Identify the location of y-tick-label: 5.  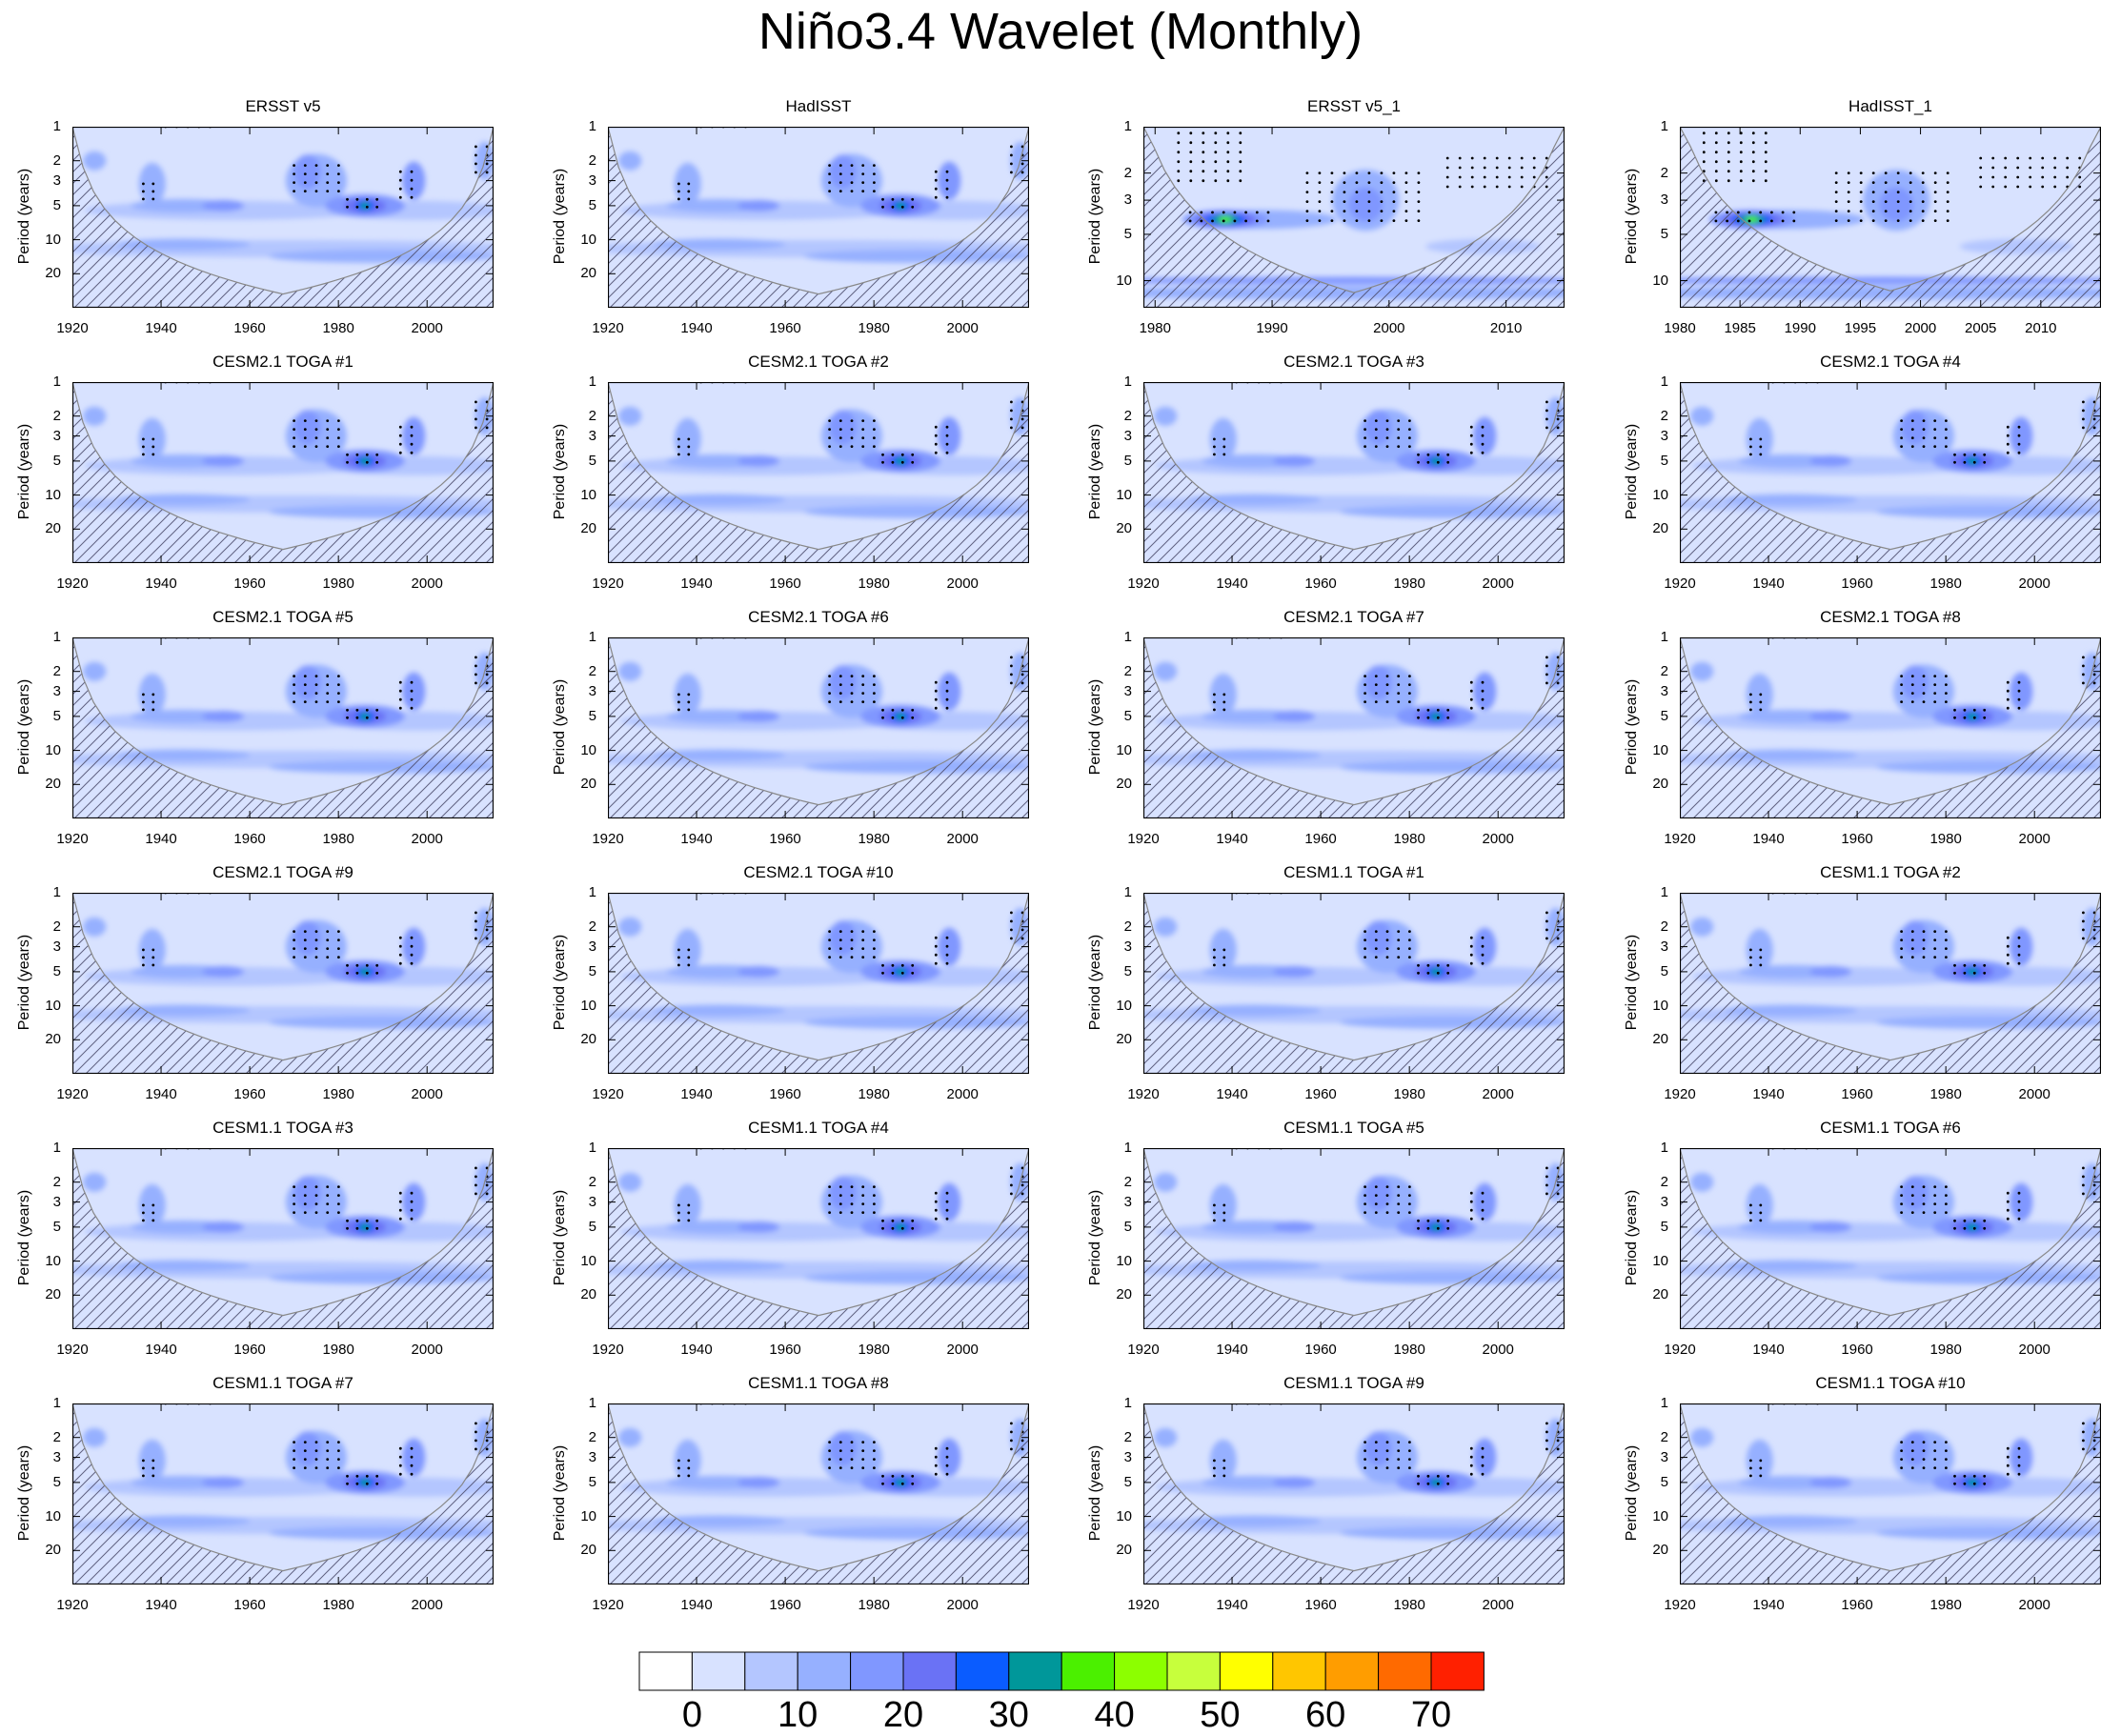
(56, 1226).